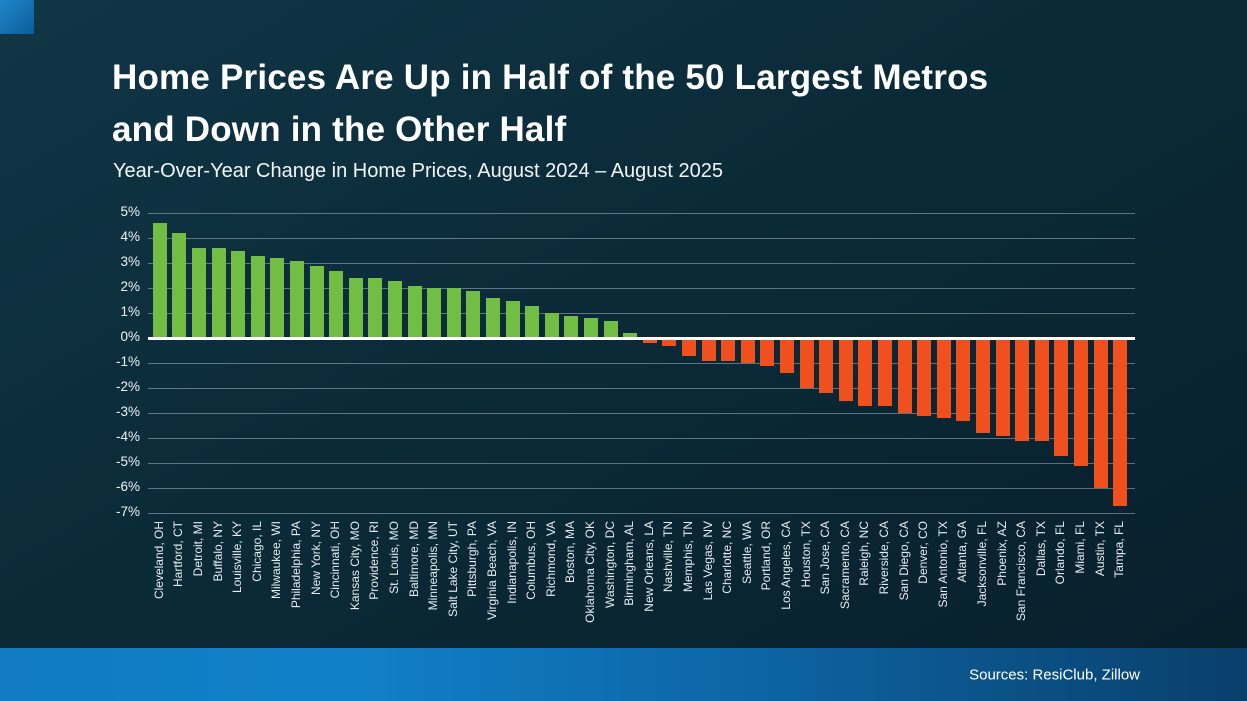 This screenshot has height=701, width=1247. I want to click on x-axis-label: Pittsburgh, PA, so click(472, 559).